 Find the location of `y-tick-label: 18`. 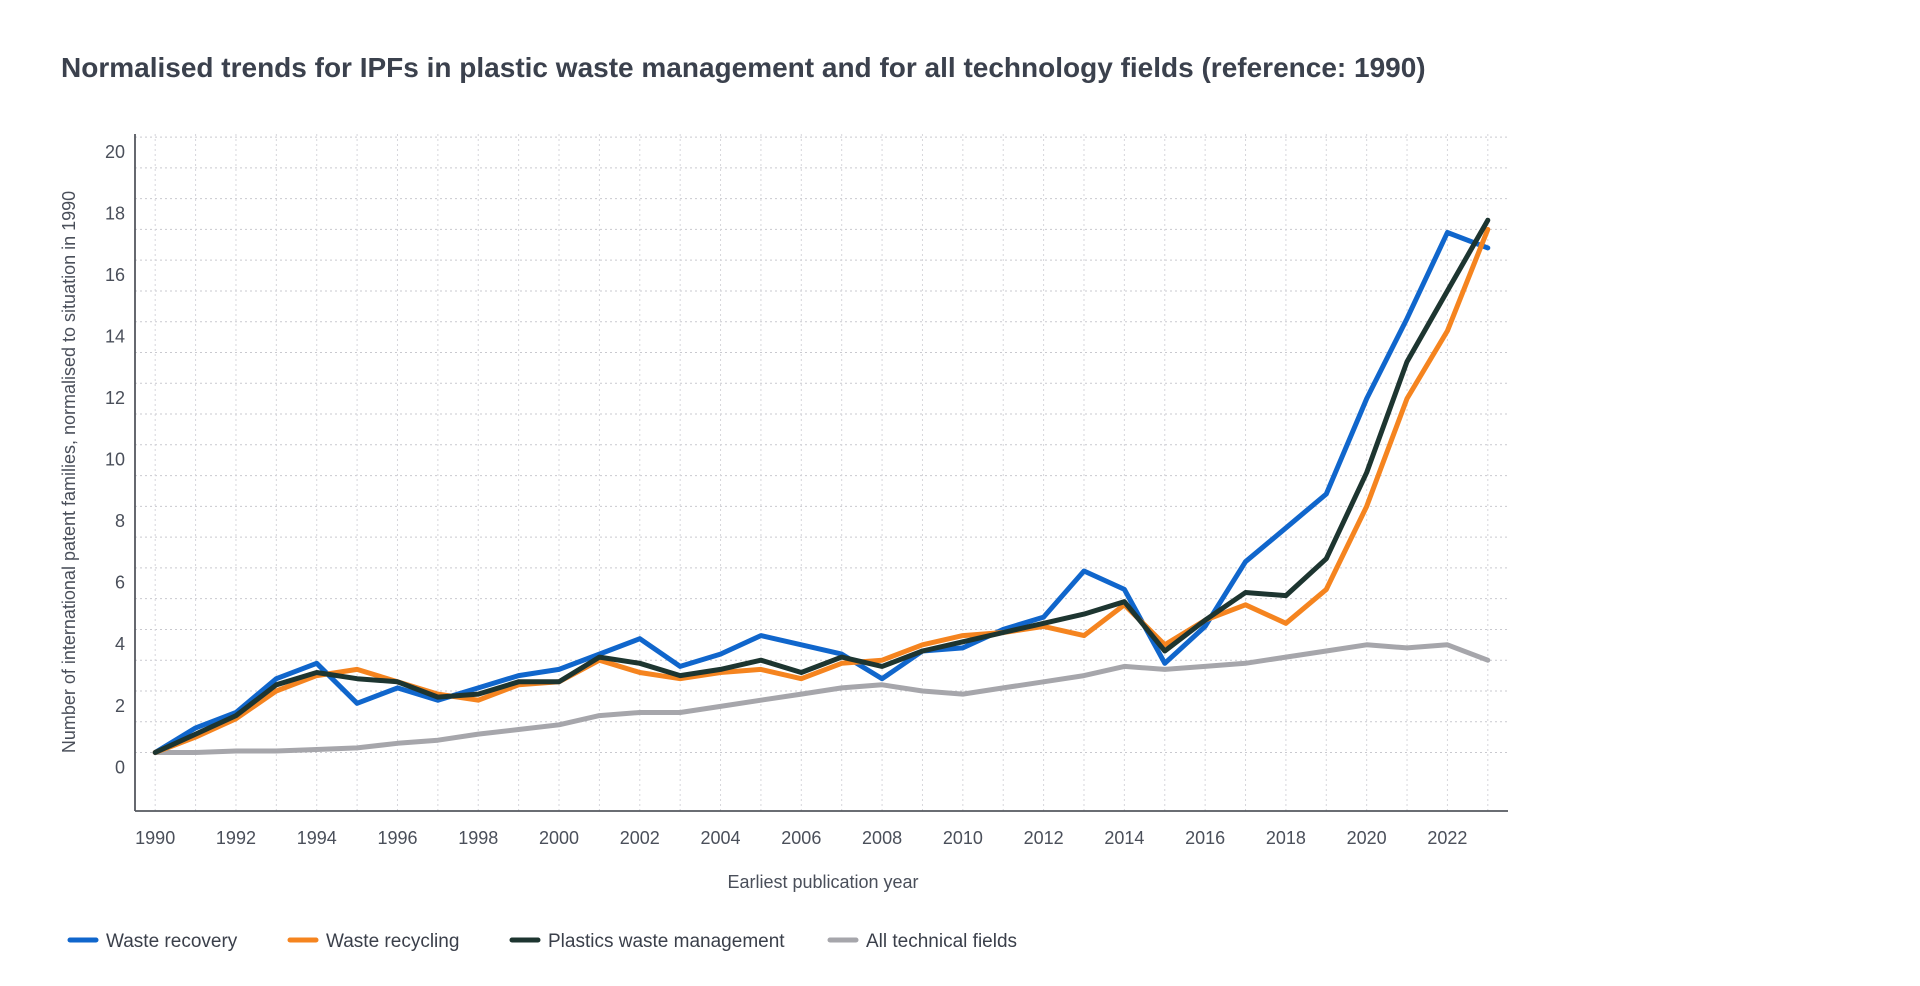

y-tick-label: 18 is located at coordinates (115, 213).